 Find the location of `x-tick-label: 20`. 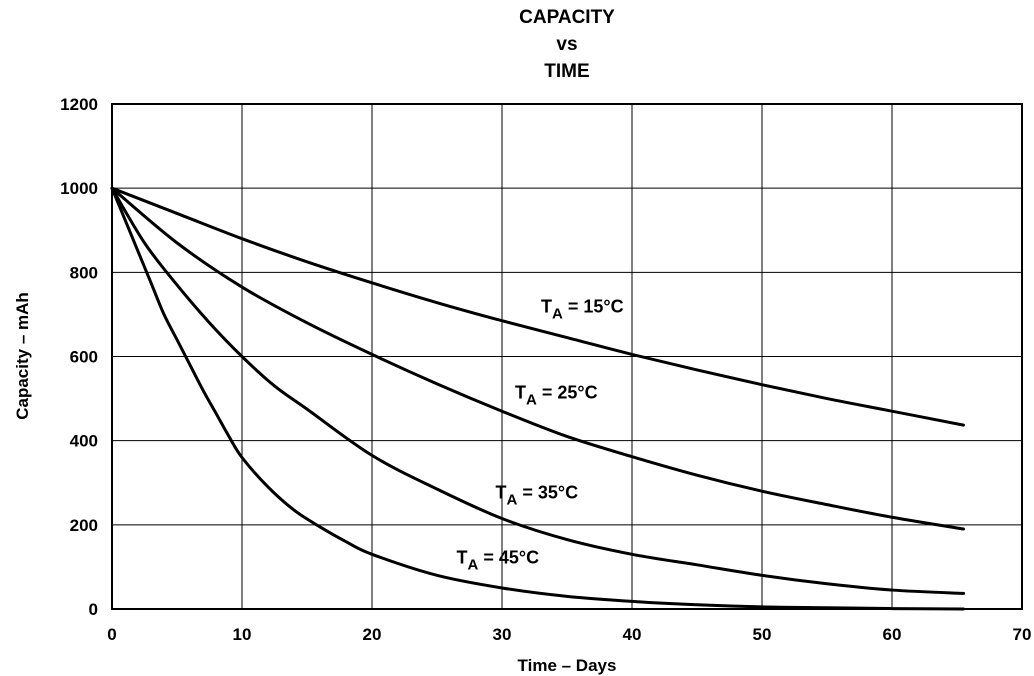

x-tick-label: 20 is located at coordinates (372, 634).